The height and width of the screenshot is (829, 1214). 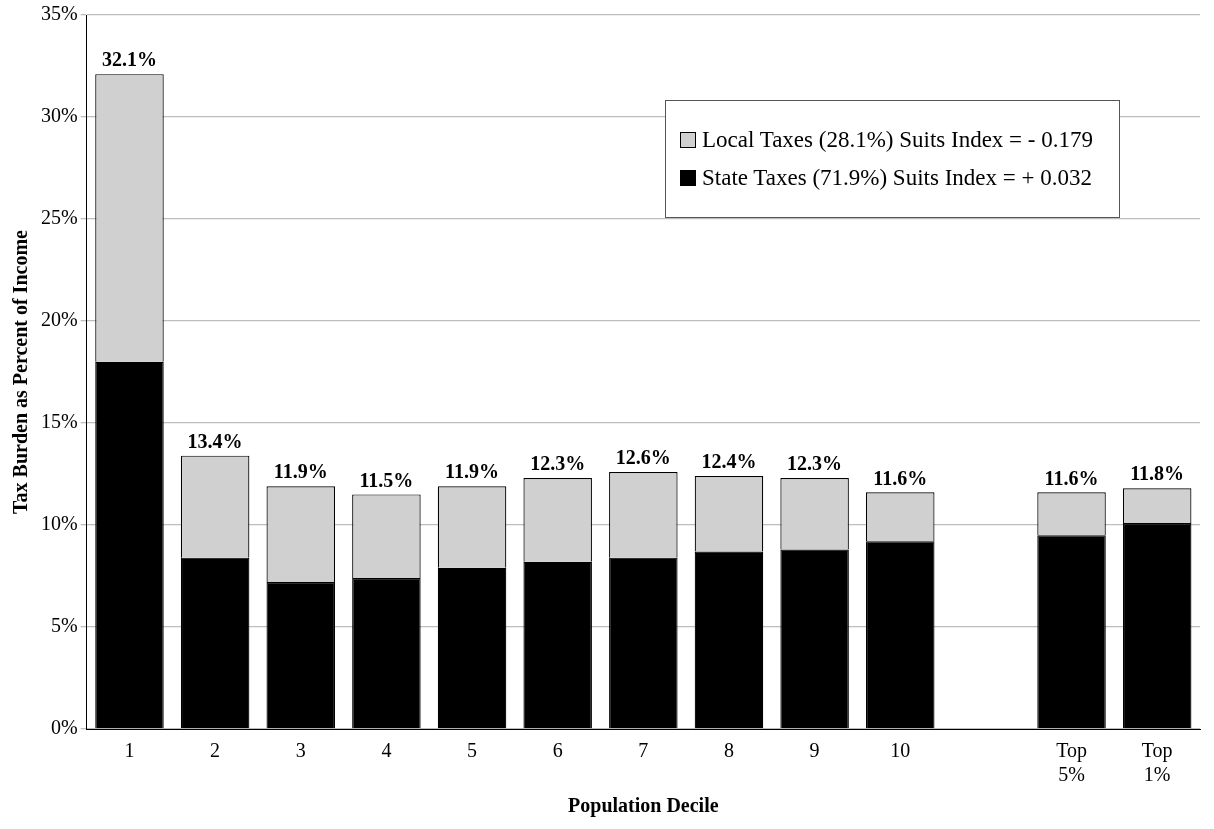 I want to click on total-label: 13.4%, so click(x=215, y=440).